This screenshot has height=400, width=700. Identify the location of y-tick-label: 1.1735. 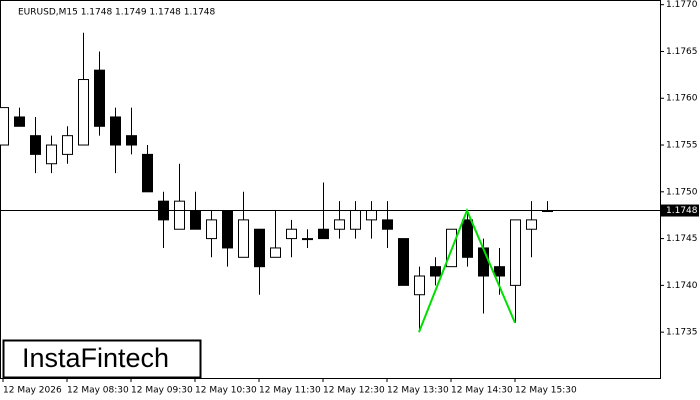
(682, 333).